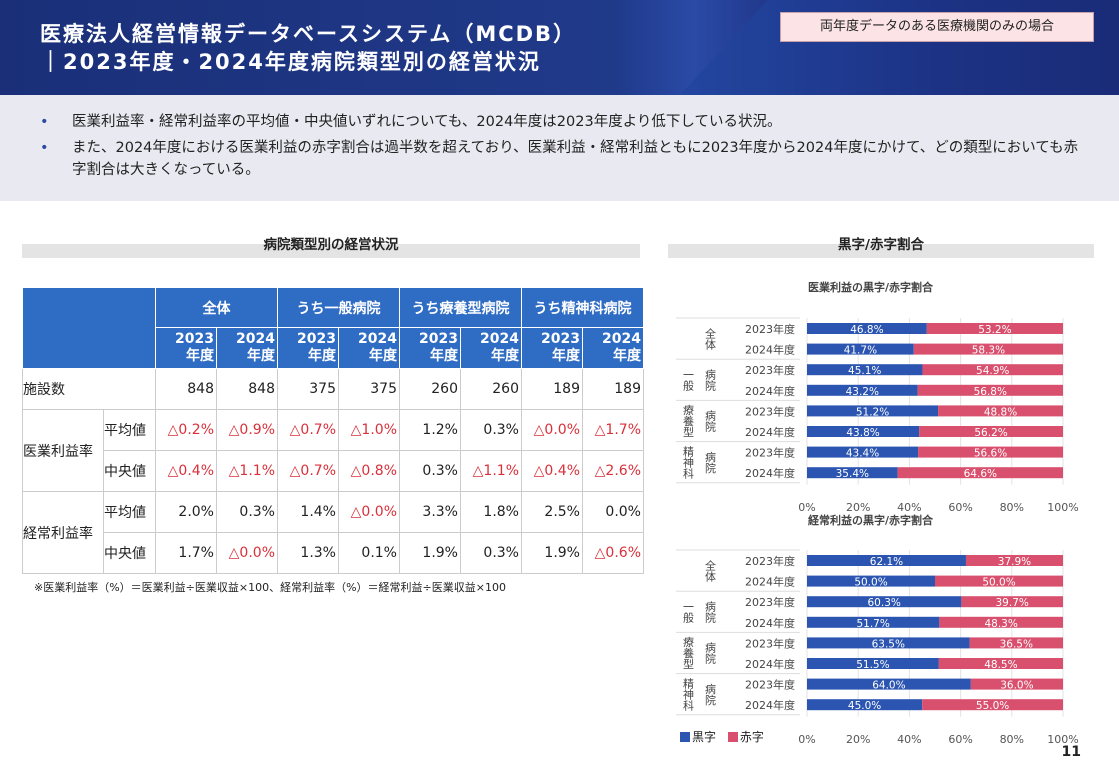 Image resolution: width=1119 pixels, height=777 pixels. I want to click on bar-data-label: 35.4%, so click(852, 474).